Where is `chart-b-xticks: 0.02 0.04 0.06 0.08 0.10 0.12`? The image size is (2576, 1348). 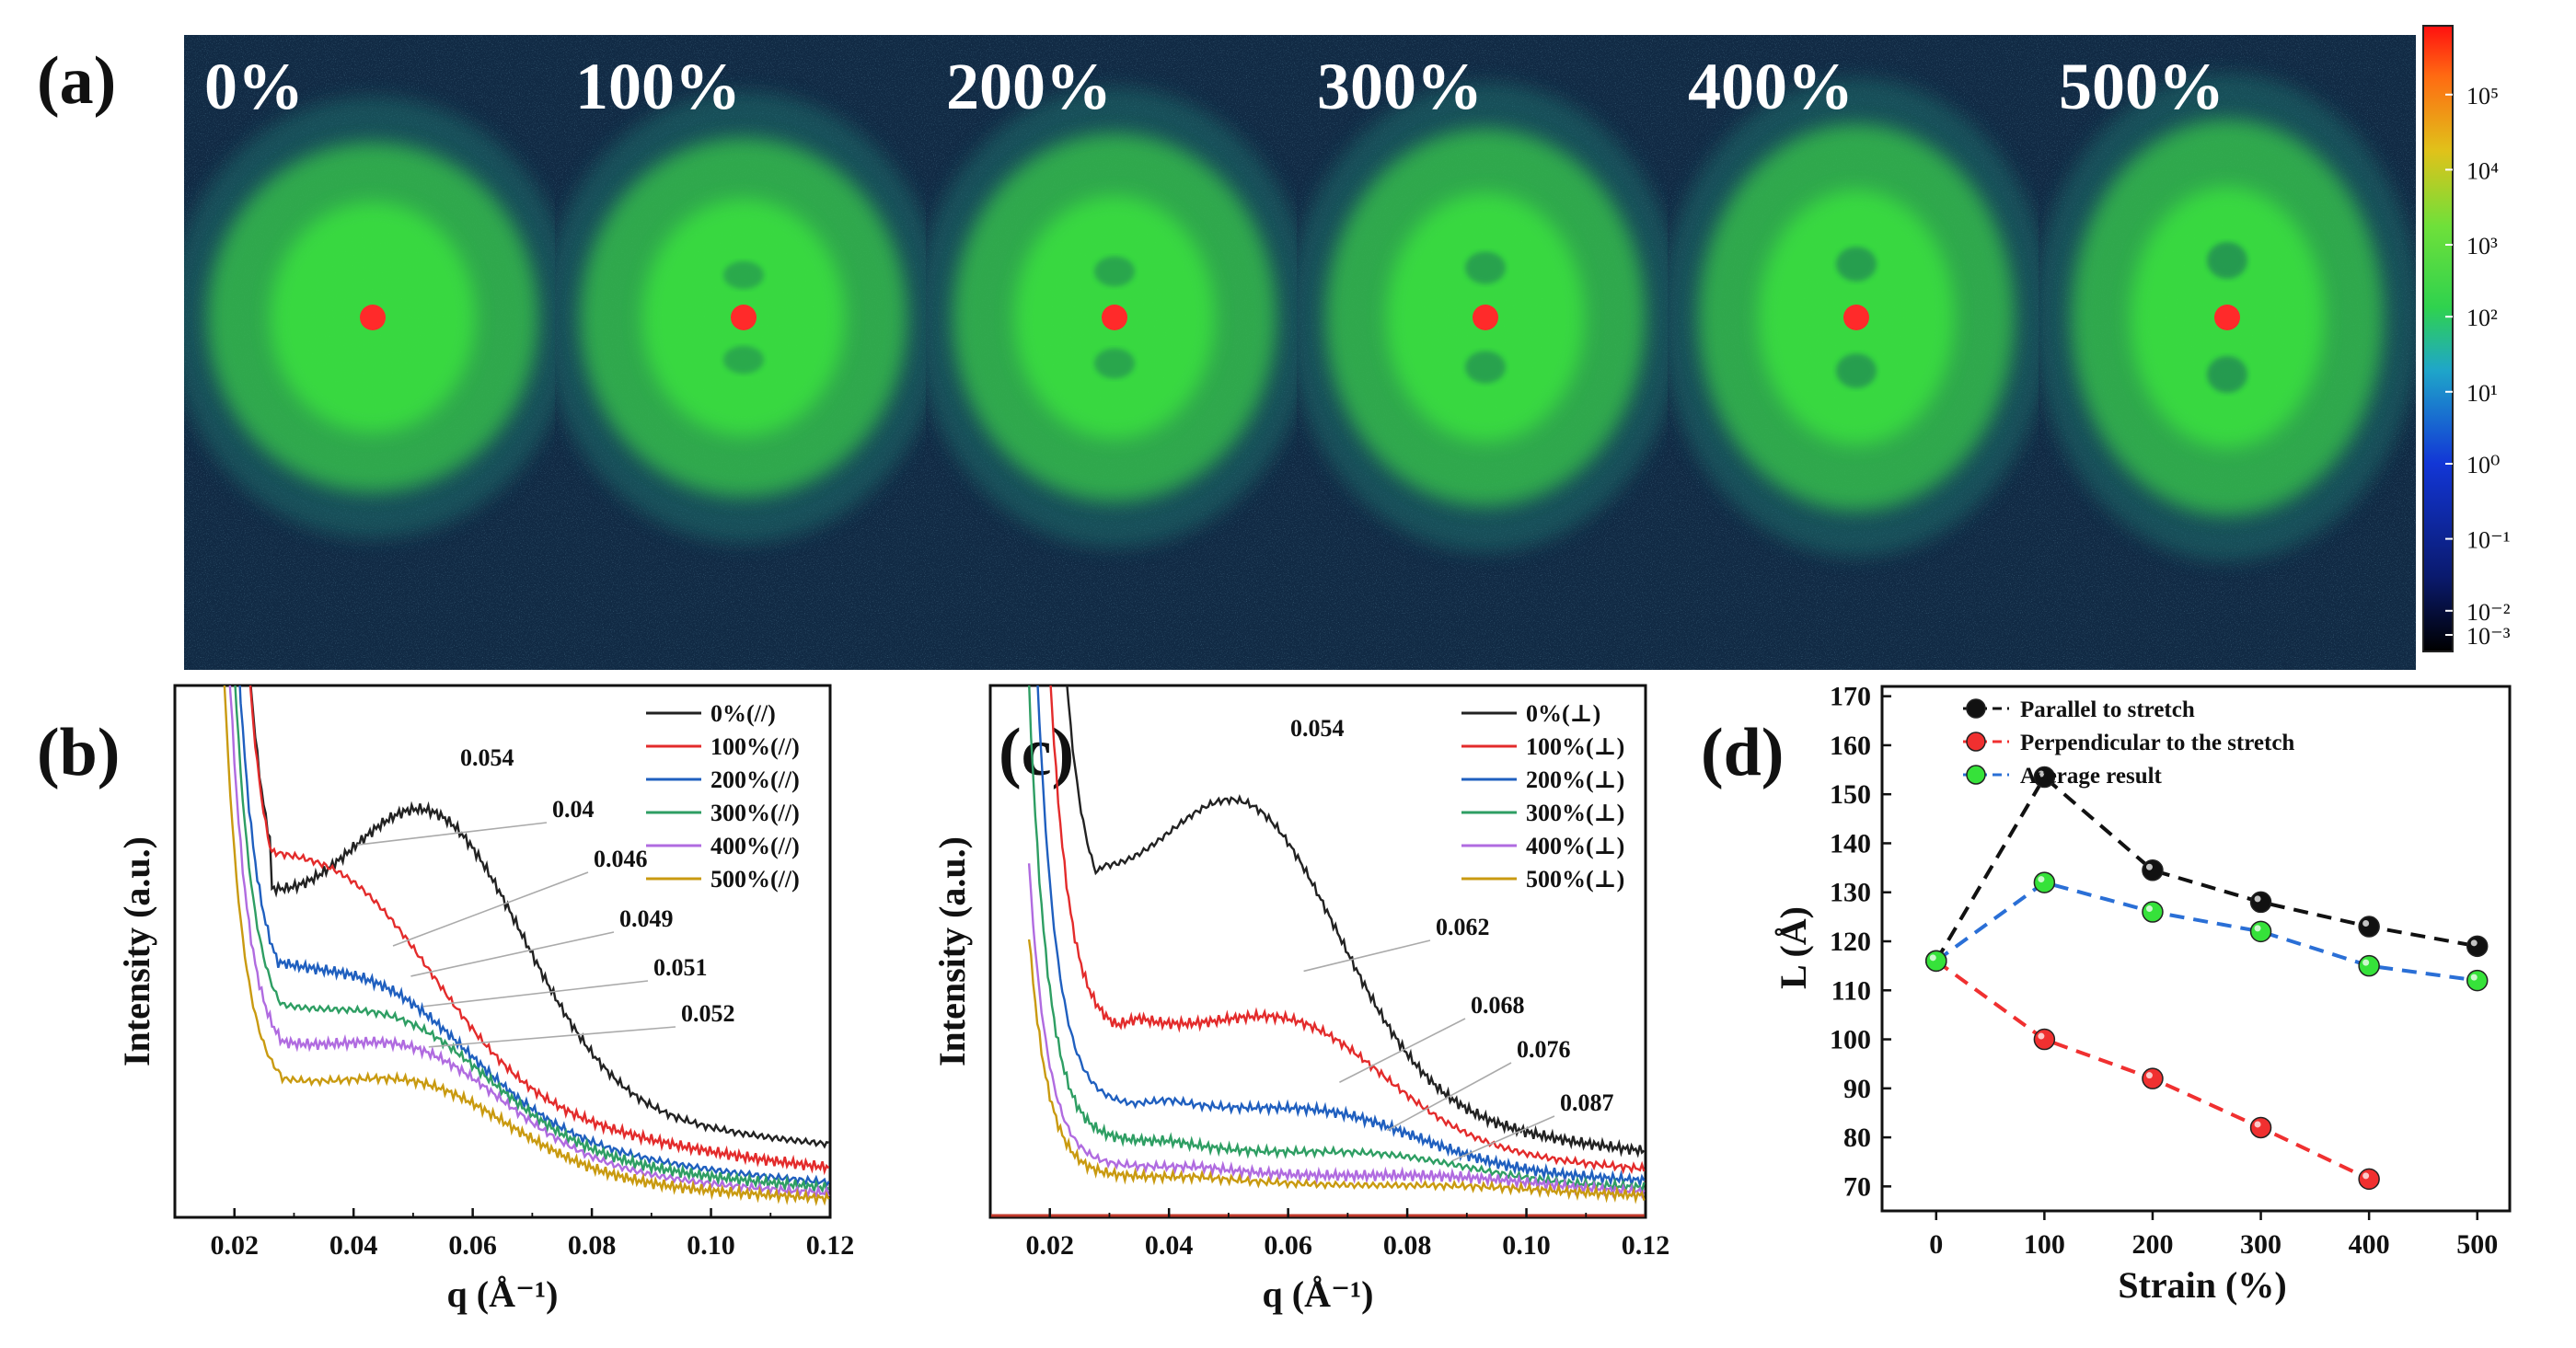
chart-b-xticks: 0.02 0.04 0.06 0.08 0.10 0.12 is located at coordinates (514, 1234).